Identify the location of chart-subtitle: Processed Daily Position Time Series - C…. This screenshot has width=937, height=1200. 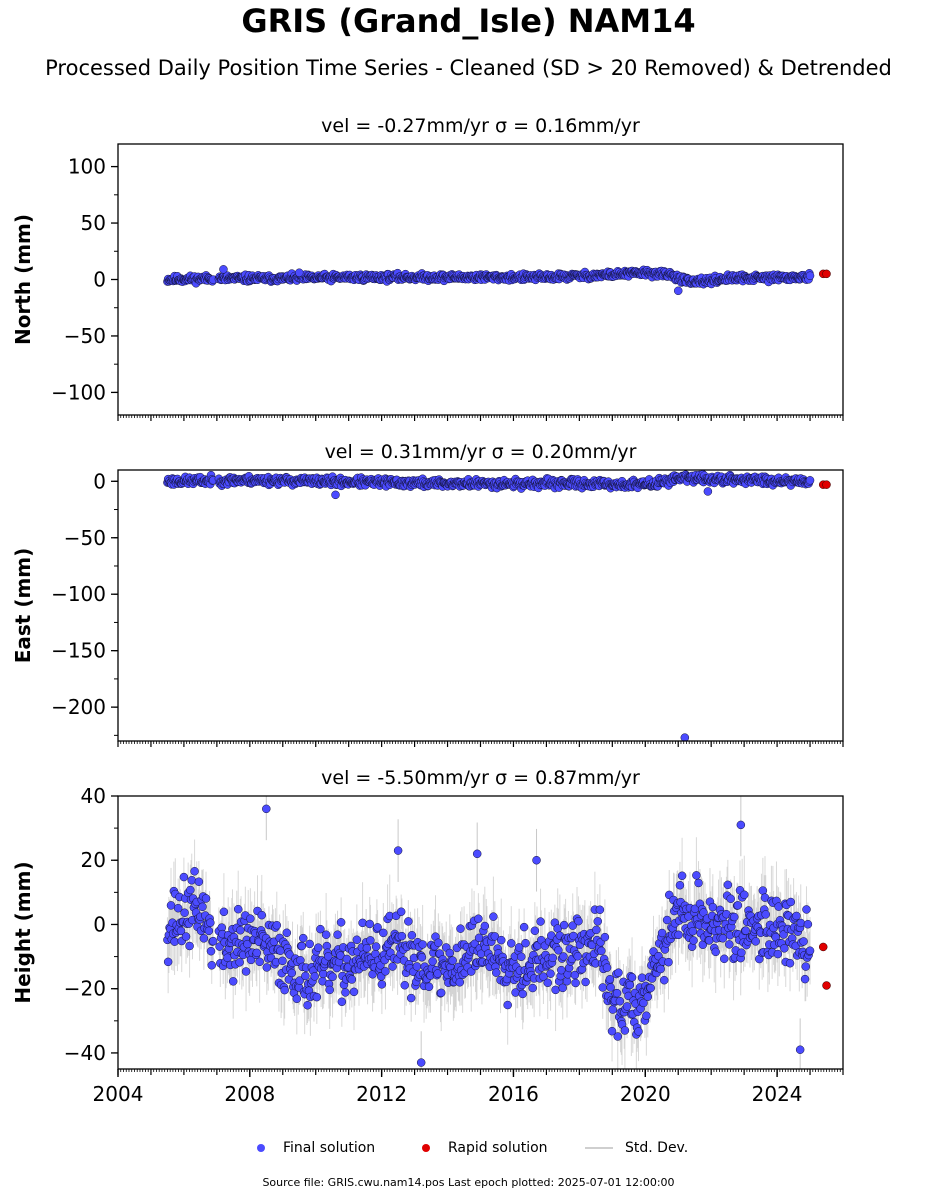
(468, 68).